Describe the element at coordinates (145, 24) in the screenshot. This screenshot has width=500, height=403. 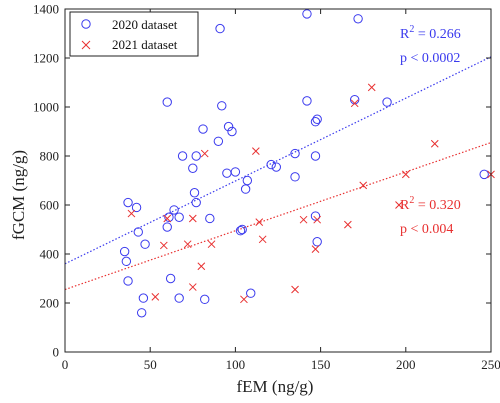
I see `legend-label-2020: 2020 dataset` at that location.